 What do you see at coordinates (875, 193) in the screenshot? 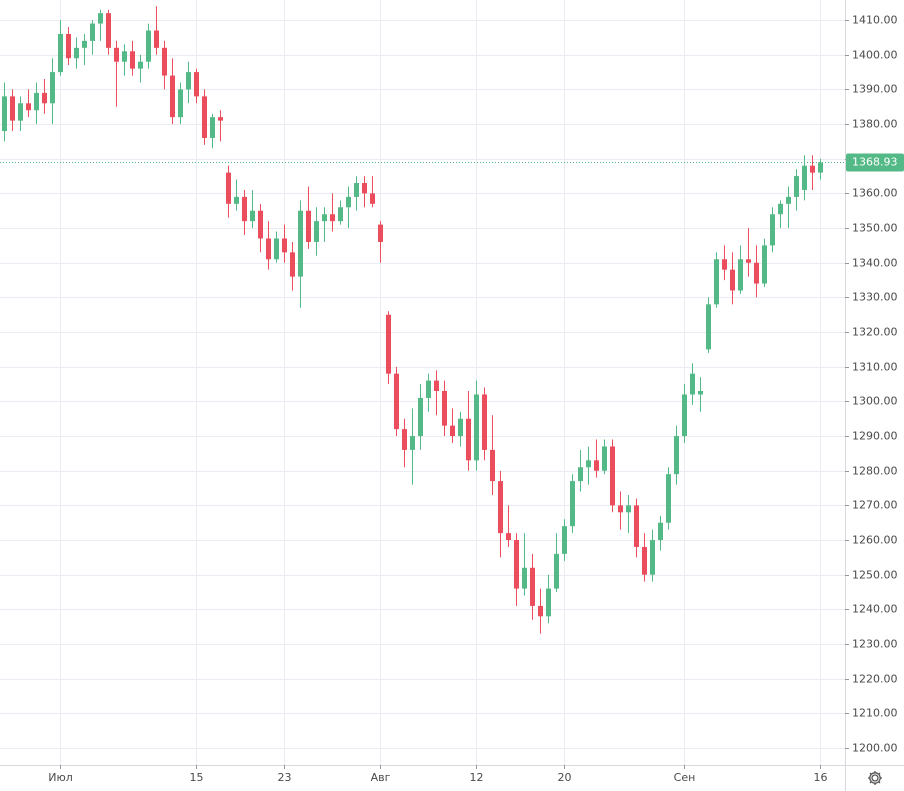
I see `y-tick-label: 1360.00` at bounding box center [875, 193].